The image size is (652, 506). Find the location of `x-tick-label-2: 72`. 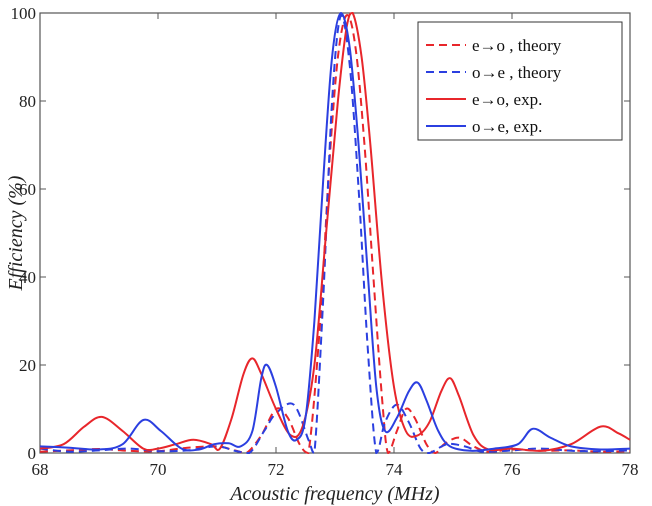

x-tick-label-2: 72 is located at coordinates (276, 469).